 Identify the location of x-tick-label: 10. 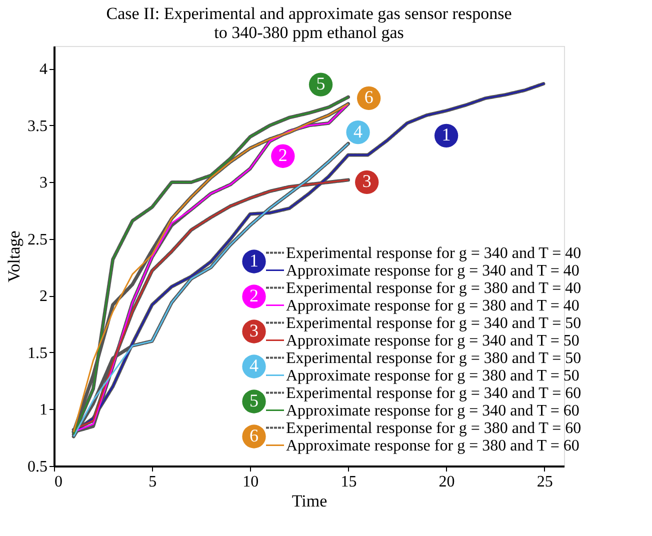
(250, 482).